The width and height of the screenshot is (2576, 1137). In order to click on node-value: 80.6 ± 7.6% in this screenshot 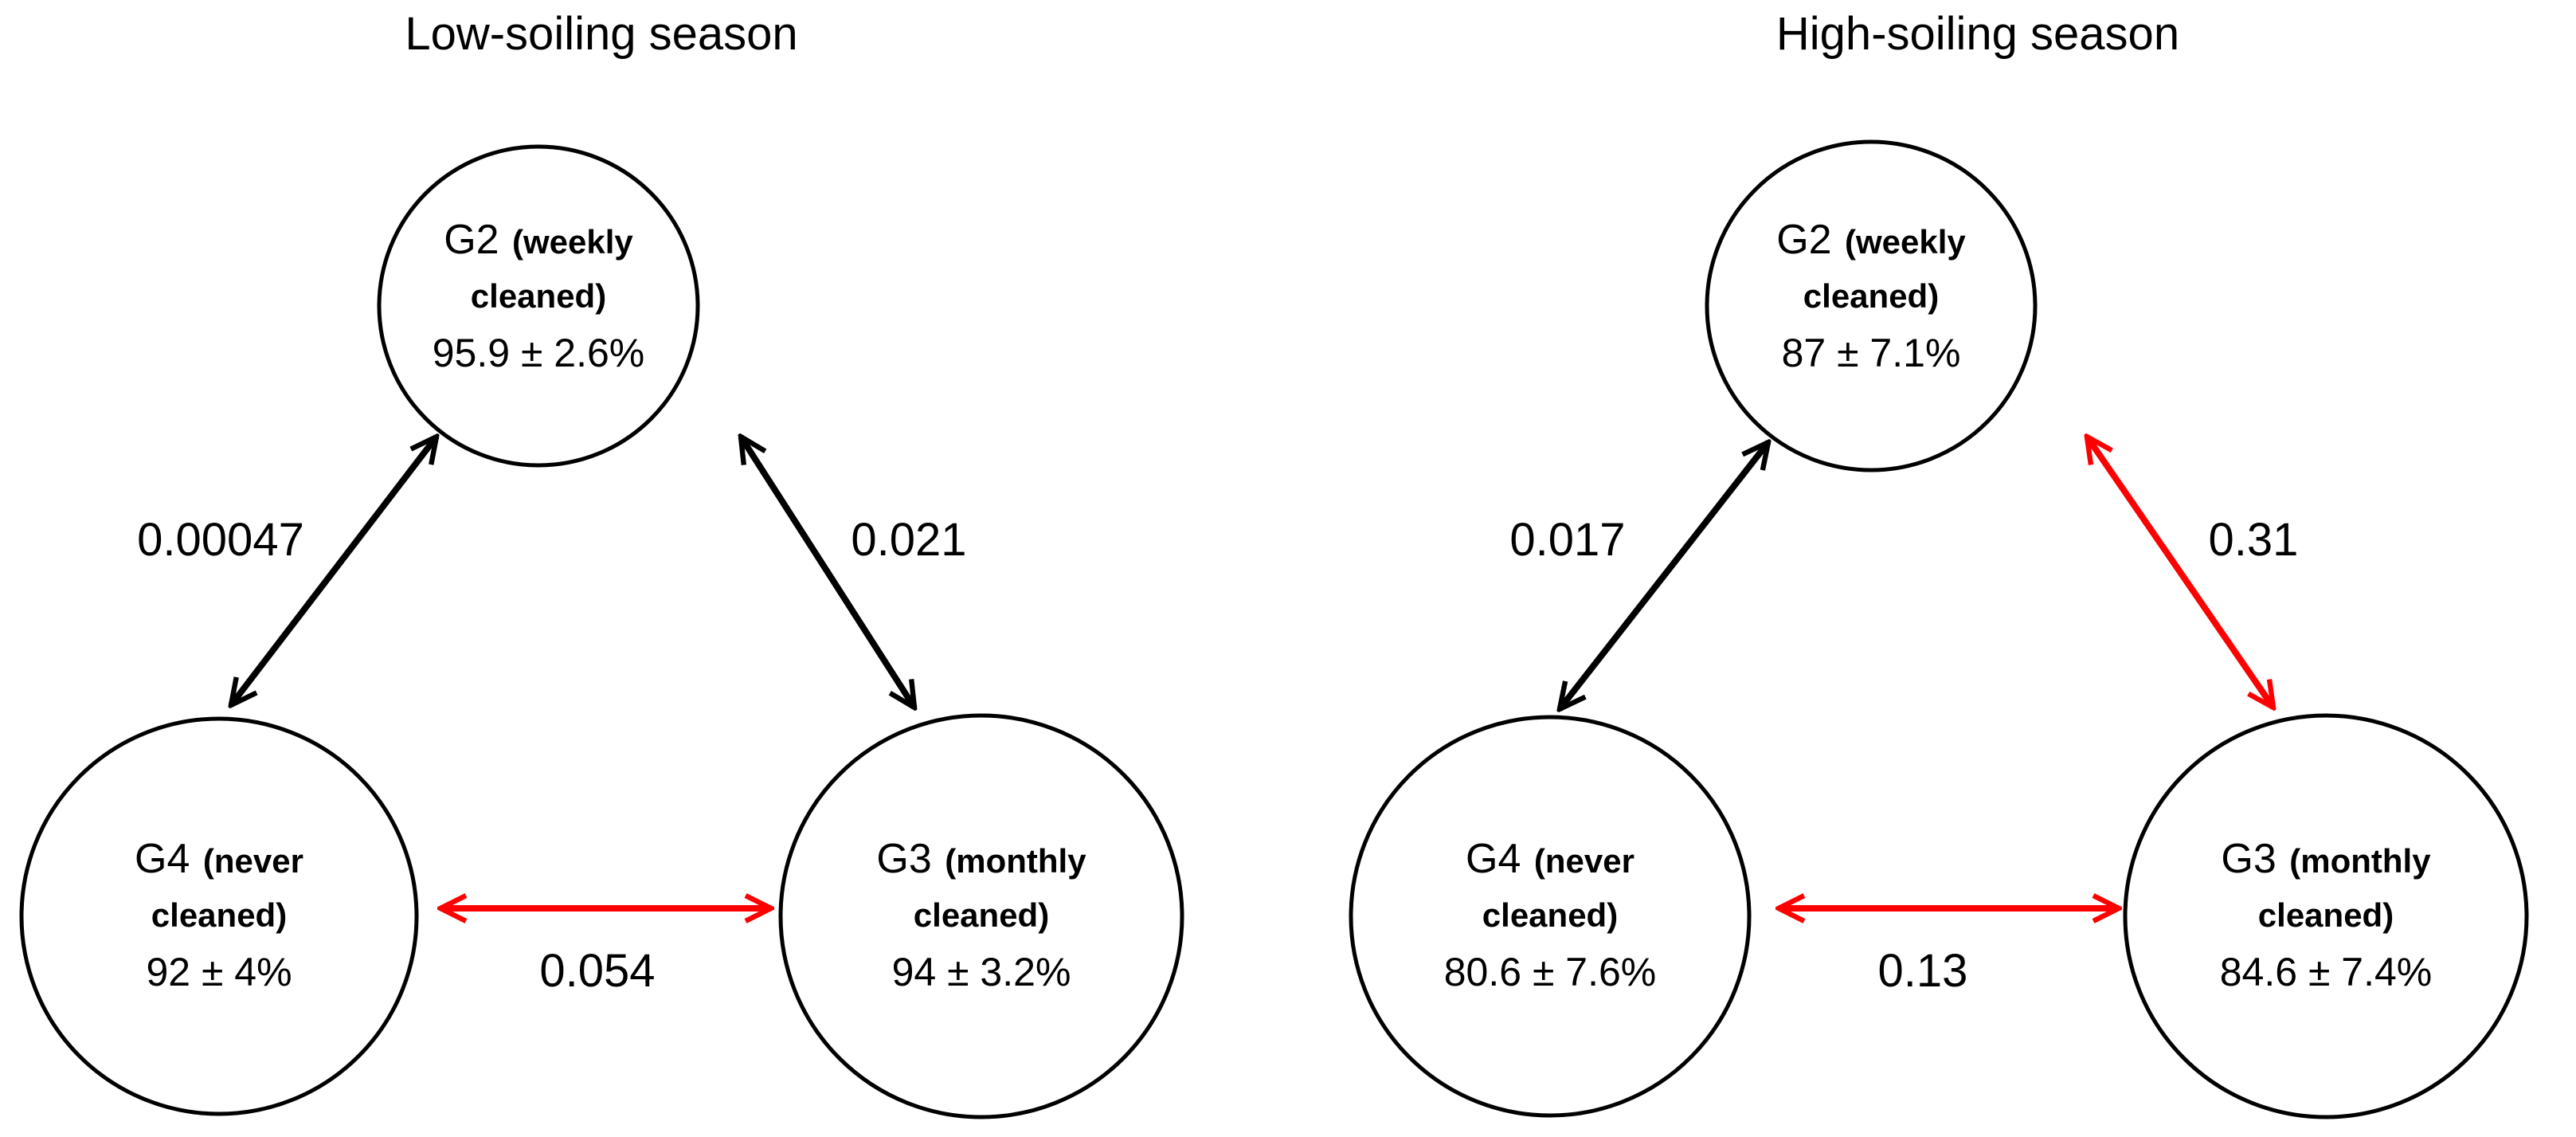, I will do `click(1550, 972)`.